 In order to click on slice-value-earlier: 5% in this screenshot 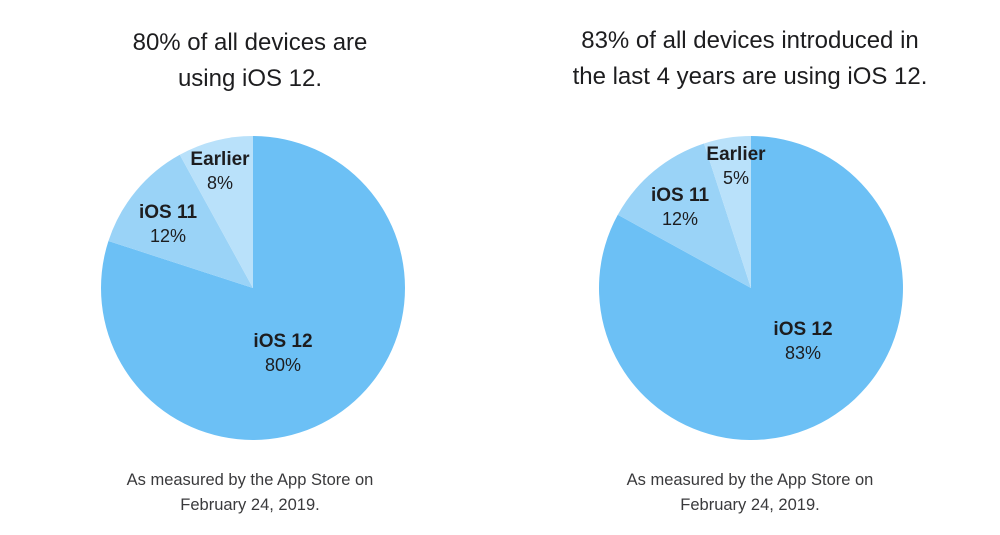, I will do `click(736, 178)`.